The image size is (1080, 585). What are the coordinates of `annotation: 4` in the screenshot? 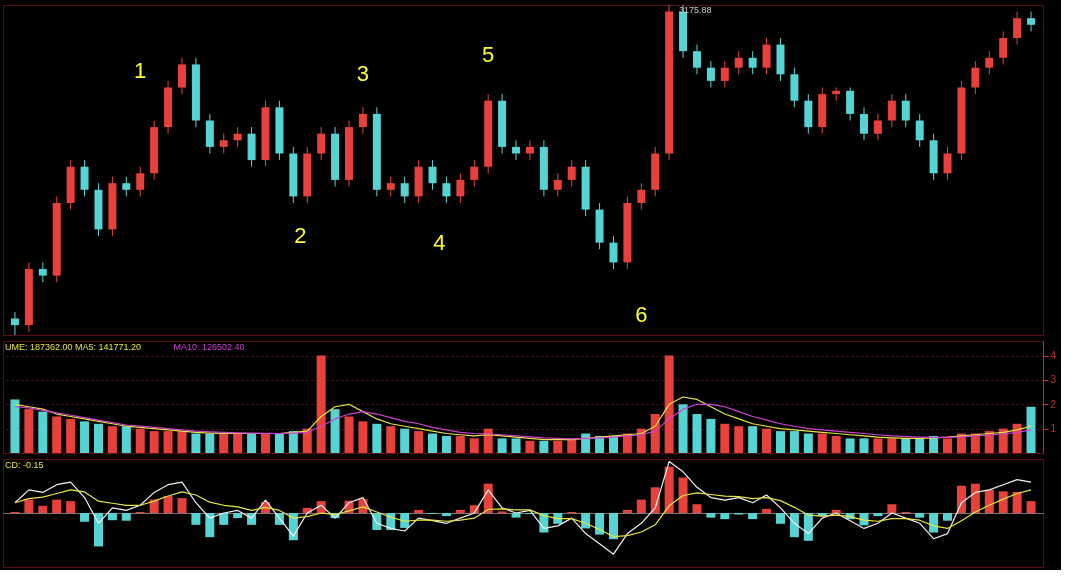 It's located at (439, 242).